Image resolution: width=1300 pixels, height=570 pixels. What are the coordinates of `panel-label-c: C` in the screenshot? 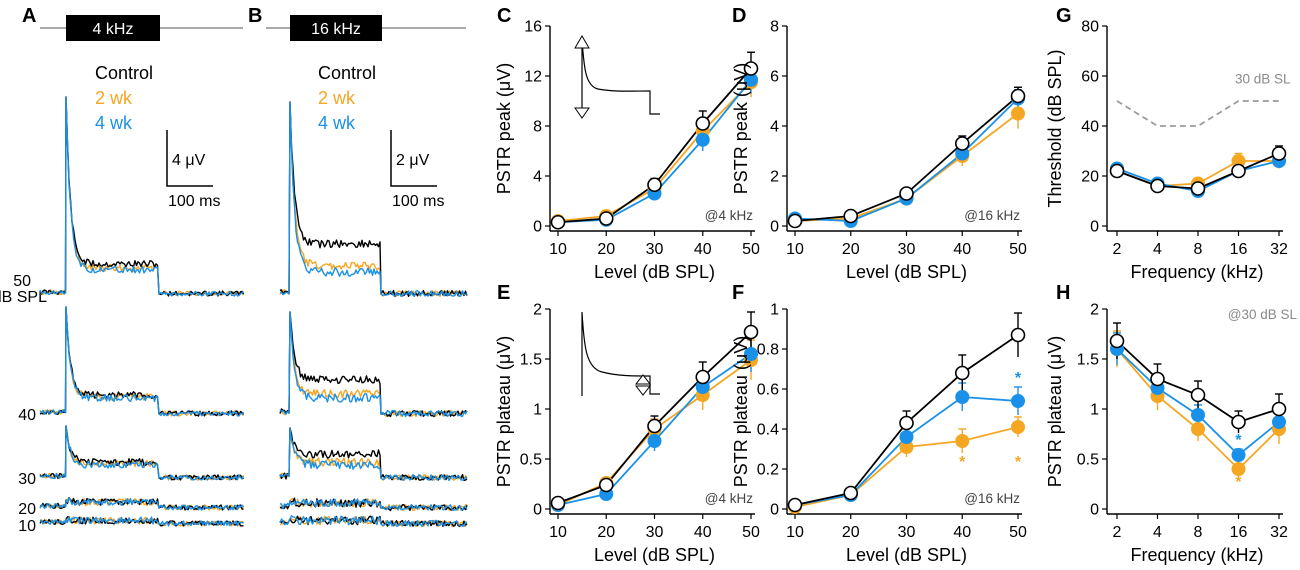 It's located at (504, 16).